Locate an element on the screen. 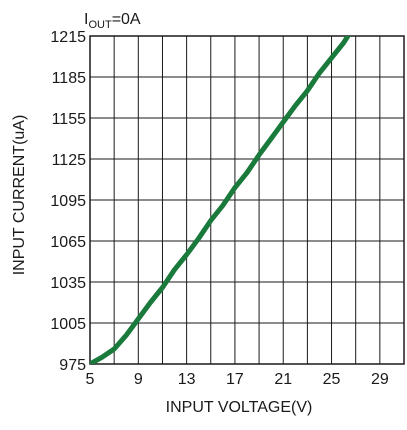  x-tick-labels: 5 9 13 17 21 25 29 is located at coordinates (237, 379).